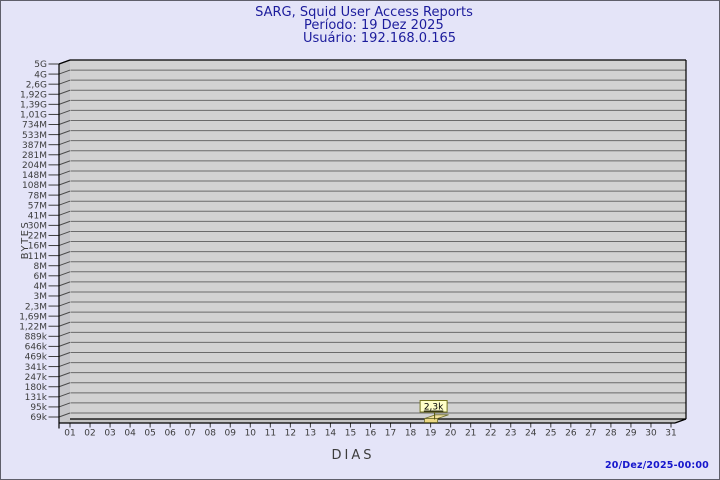 This screenshot has height=480, width=720. What do you see at coordinates (38, 418) in the screenshot?
I see `y-tick-label: 69k` at bounding box center [38, 418].